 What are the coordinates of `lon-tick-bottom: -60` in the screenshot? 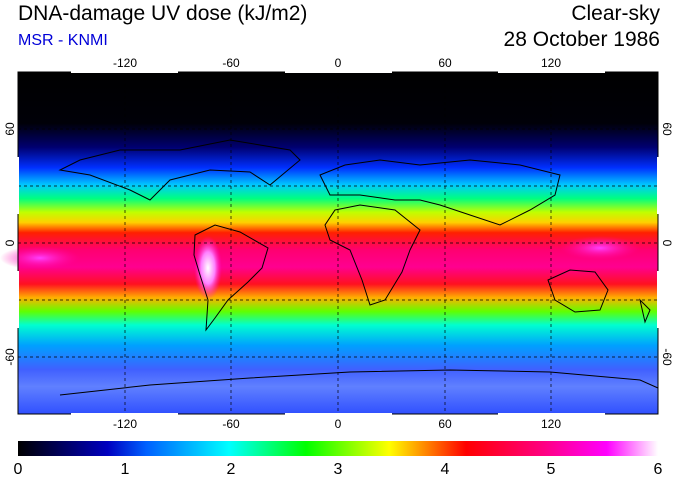 It's located at (231, 424).